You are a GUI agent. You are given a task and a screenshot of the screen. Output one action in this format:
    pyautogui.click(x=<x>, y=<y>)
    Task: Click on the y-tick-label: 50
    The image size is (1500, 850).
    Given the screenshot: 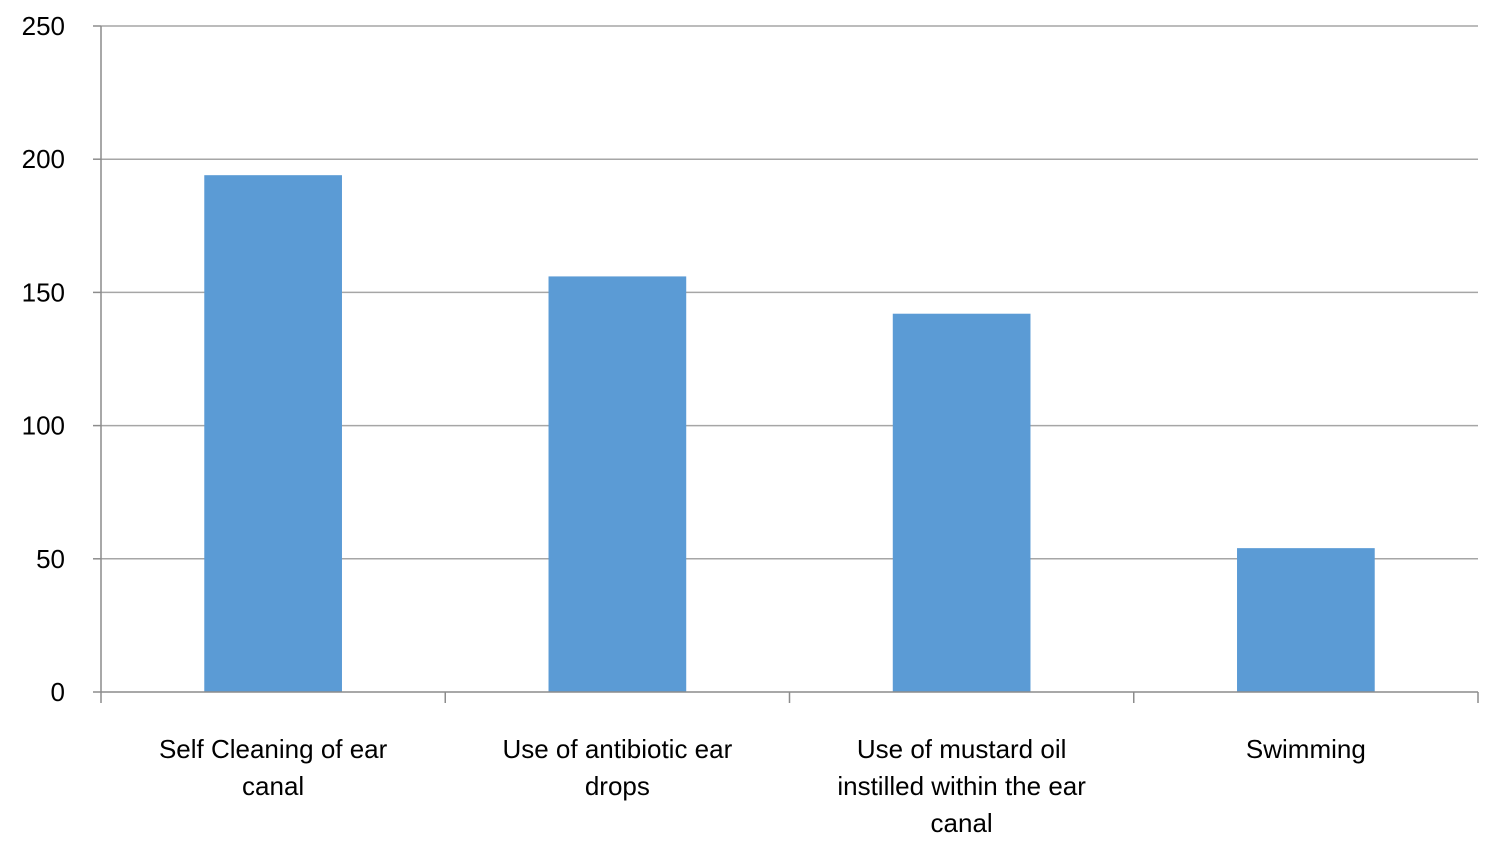 What is the action you would take?
    pyautogui.click(x=50, y=559)
    